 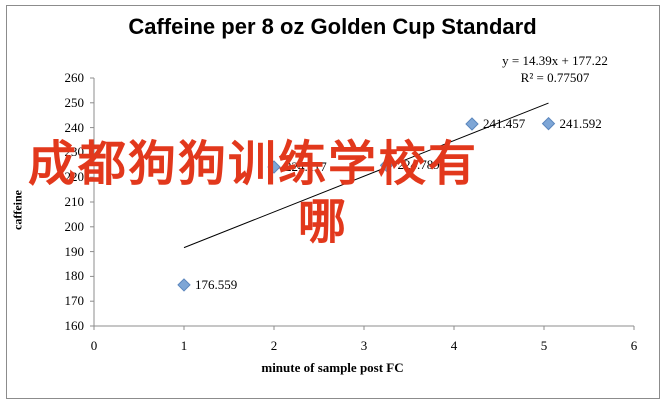 I want to click on y-tick-label: 230, so click(x=74, y=152).